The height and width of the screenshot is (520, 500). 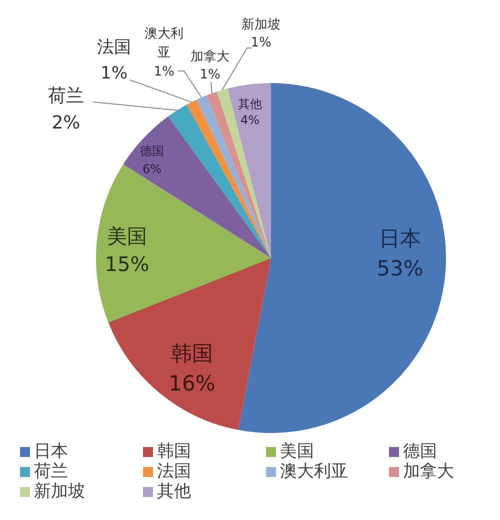 I want to click on data-label: 53%, so click(x=400, y=268).